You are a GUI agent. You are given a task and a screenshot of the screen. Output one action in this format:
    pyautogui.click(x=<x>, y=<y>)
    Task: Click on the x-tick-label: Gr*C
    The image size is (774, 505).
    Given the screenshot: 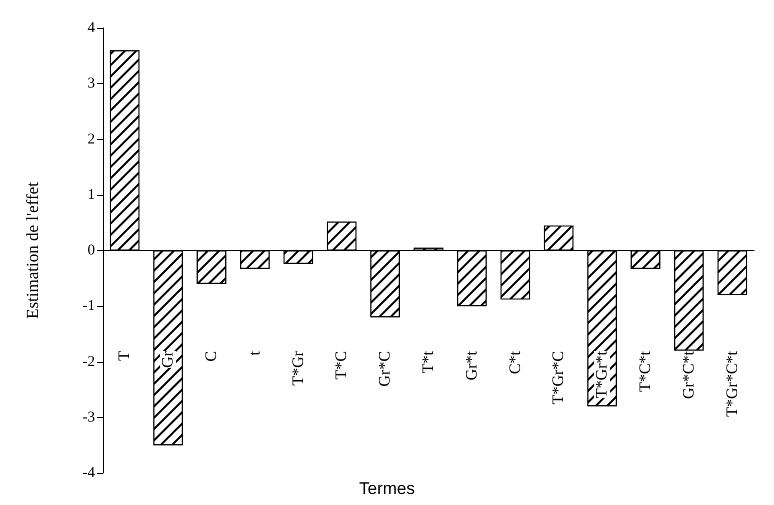 What is the action you would take?
    pyautogui.click(x=385, y=369)
    